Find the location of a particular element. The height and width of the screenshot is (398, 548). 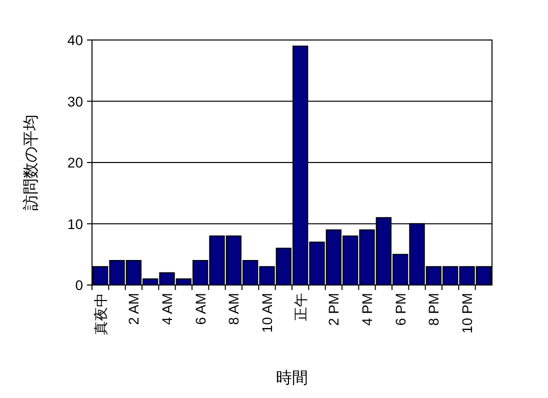

x-tick-label: 10 PM is located at coordinates (467, 313).